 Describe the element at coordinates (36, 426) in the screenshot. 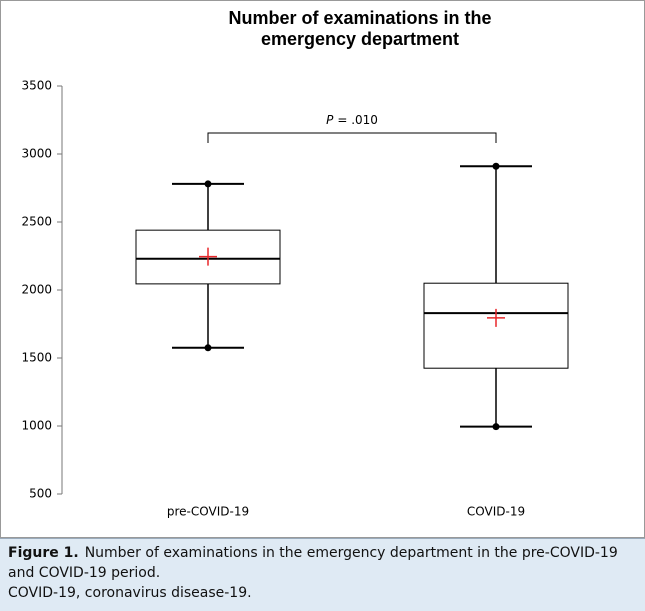

I see `y-tick-label: 1000` at that location.